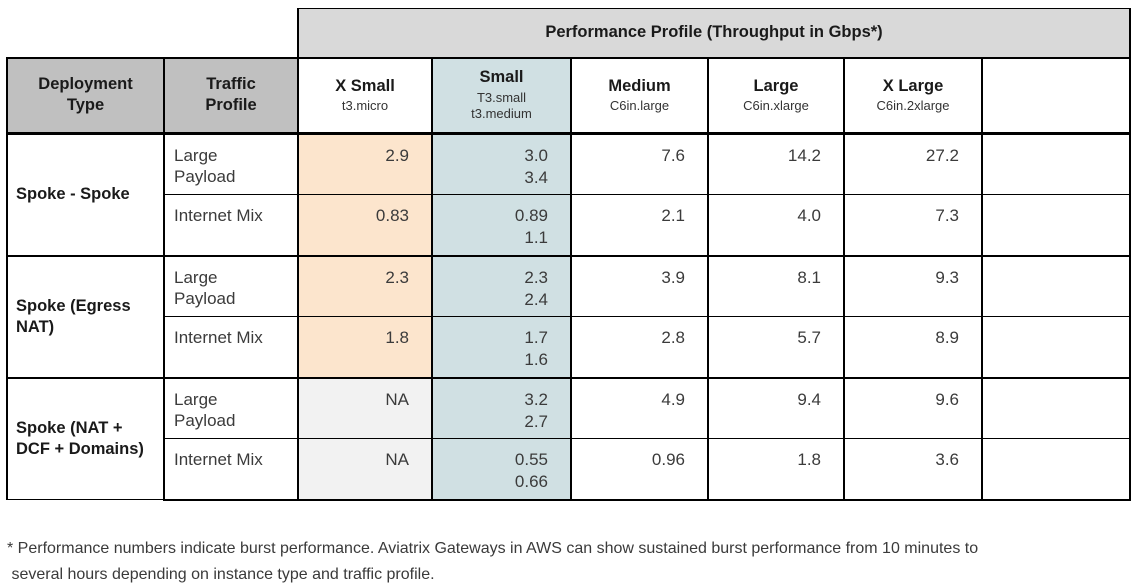 Image resolution: width=1136 pixels, height=588 pixels. I want to click on value-cell: 2.3 2.4, so click(501, 285).